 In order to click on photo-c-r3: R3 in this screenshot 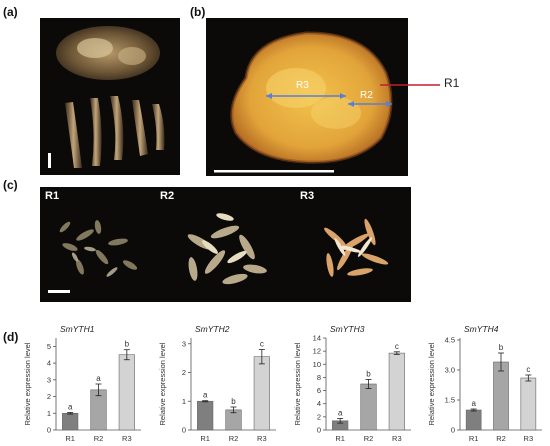, I will do `click(353, 244)`.